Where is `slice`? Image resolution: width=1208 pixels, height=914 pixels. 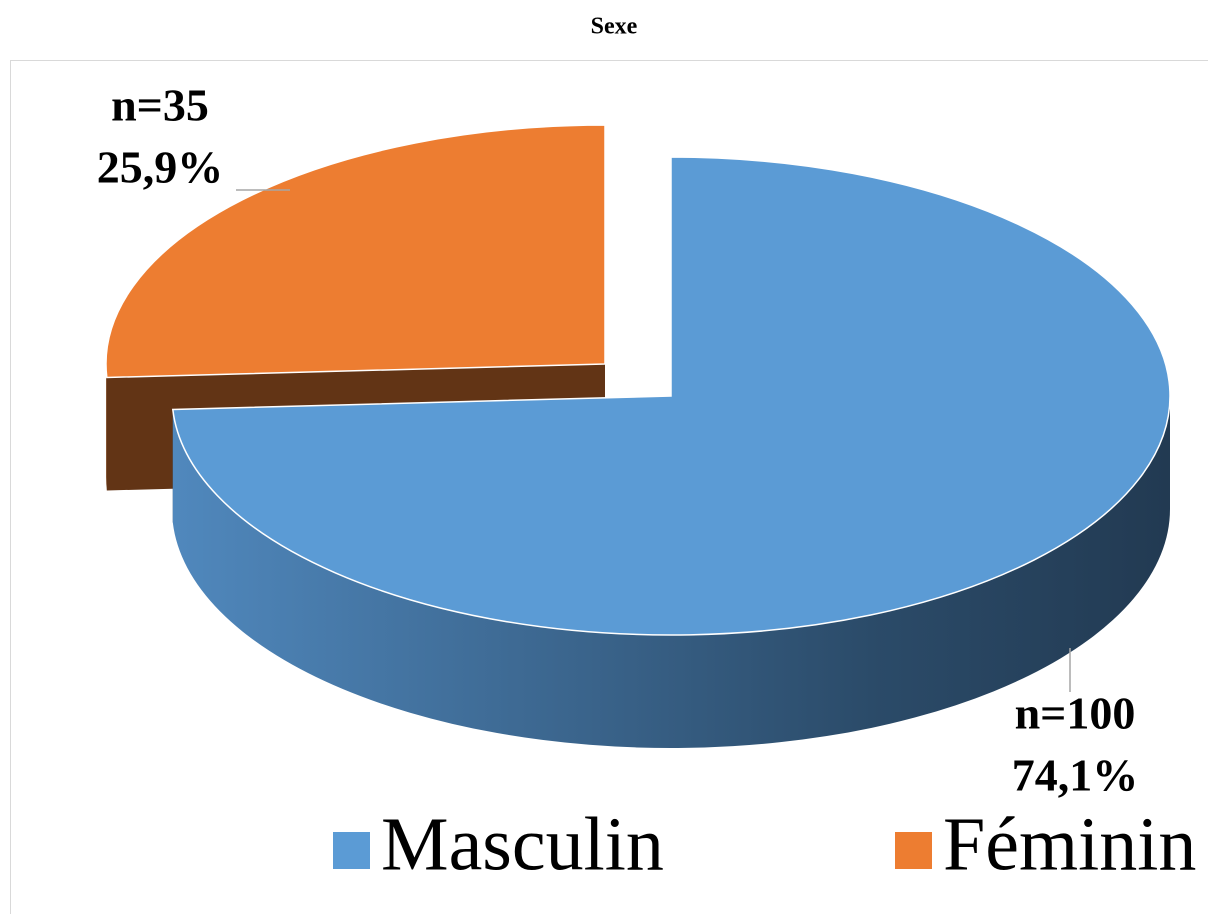
slice is located at coordinates (355, 251).